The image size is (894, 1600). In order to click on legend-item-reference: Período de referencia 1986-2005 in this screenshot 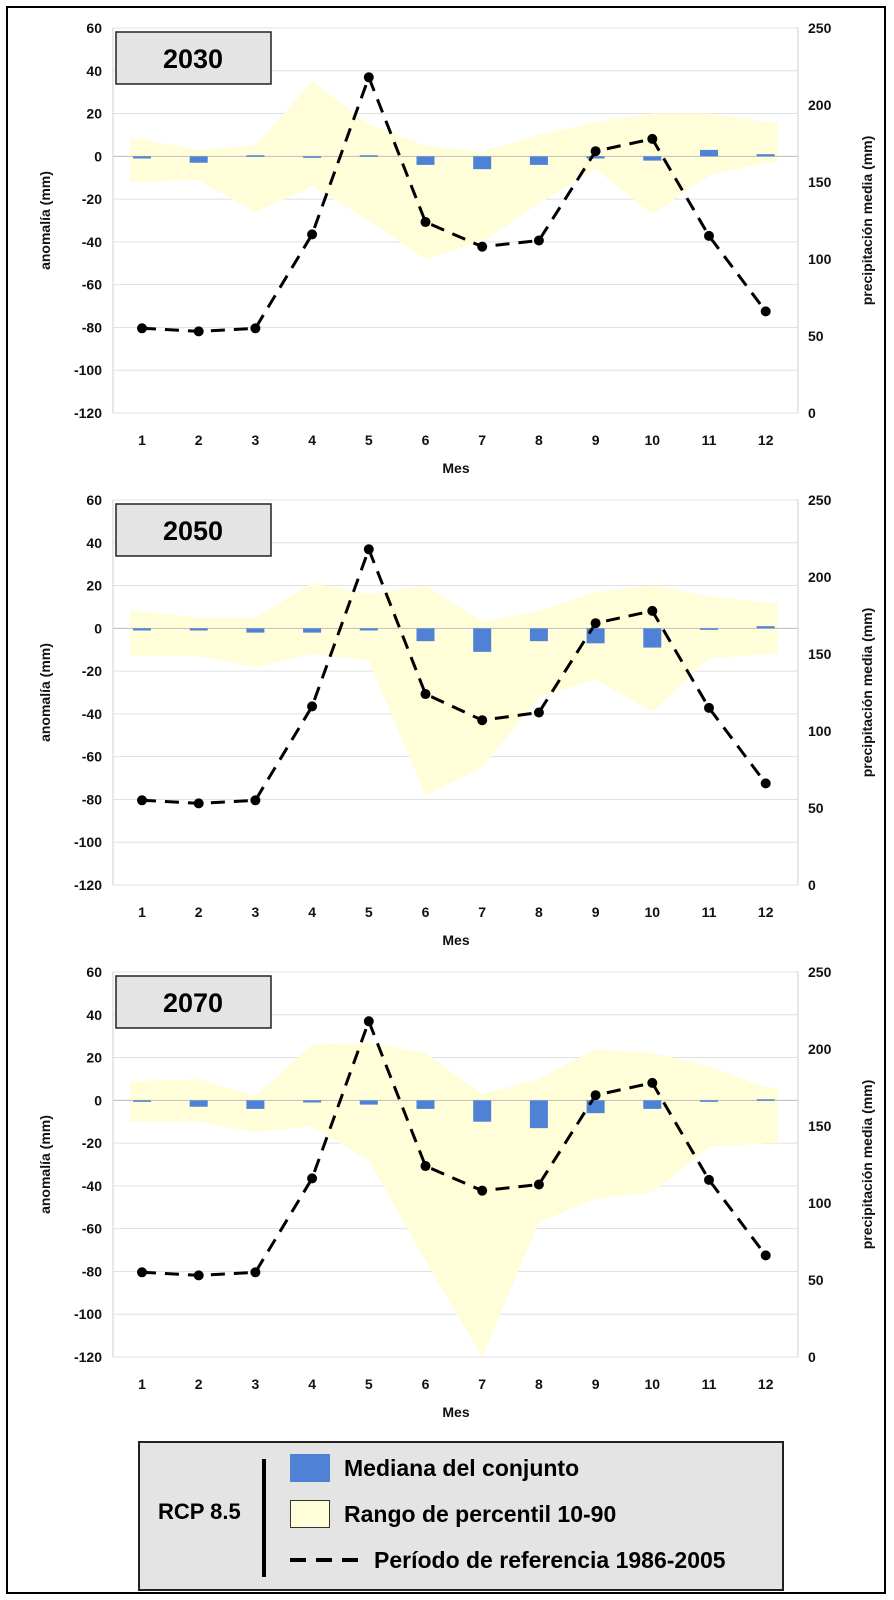, I will do `click(508, 1560)`.